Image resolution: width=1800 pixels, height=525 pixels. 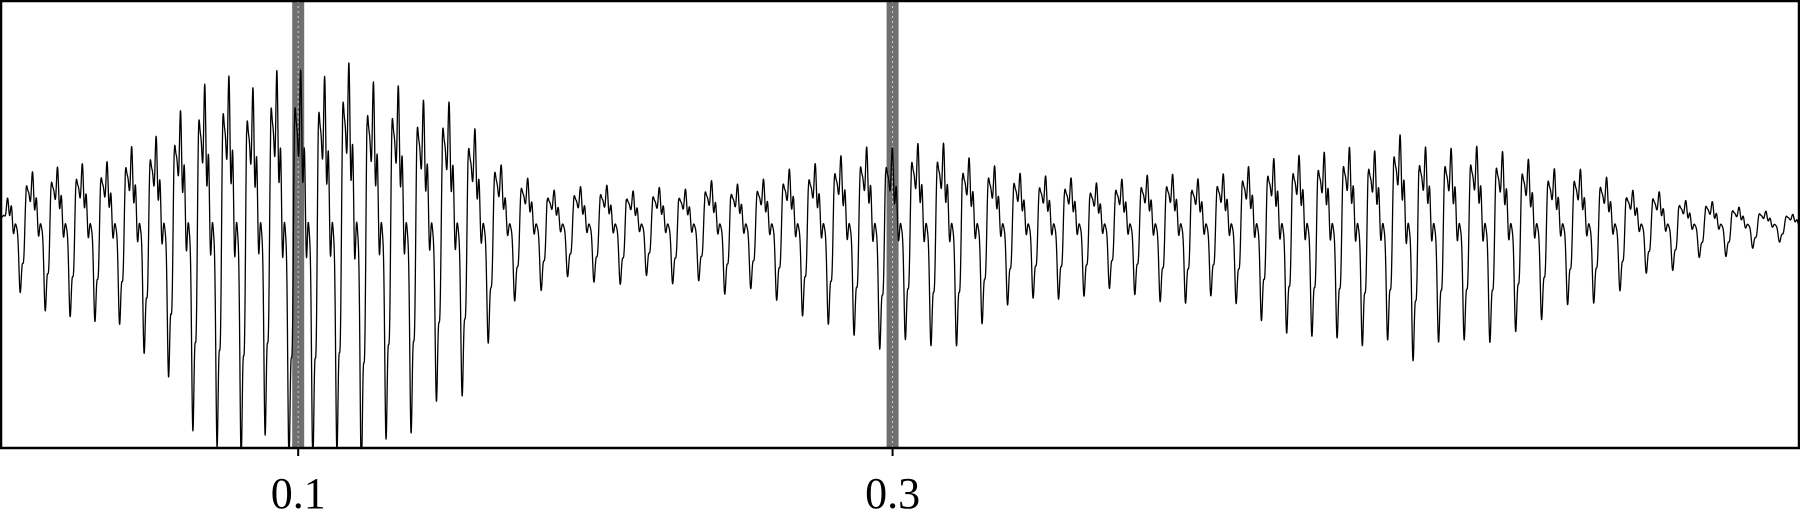 What do you see at coordinates (892, 493) in the screenshot?
I see `x-tick-label-1: 0.3` at bounding box center [892, 493].